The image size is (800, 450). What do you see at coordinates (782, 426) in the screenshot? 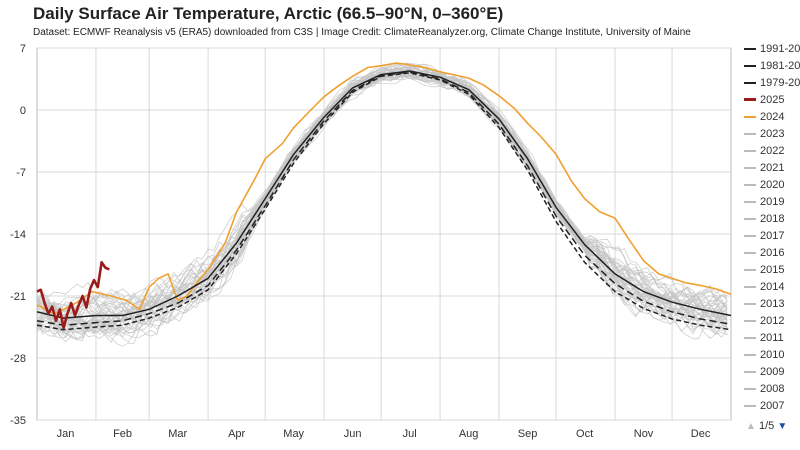
I see `pager-down-icon: ▼` at bounding box center [782, 426].